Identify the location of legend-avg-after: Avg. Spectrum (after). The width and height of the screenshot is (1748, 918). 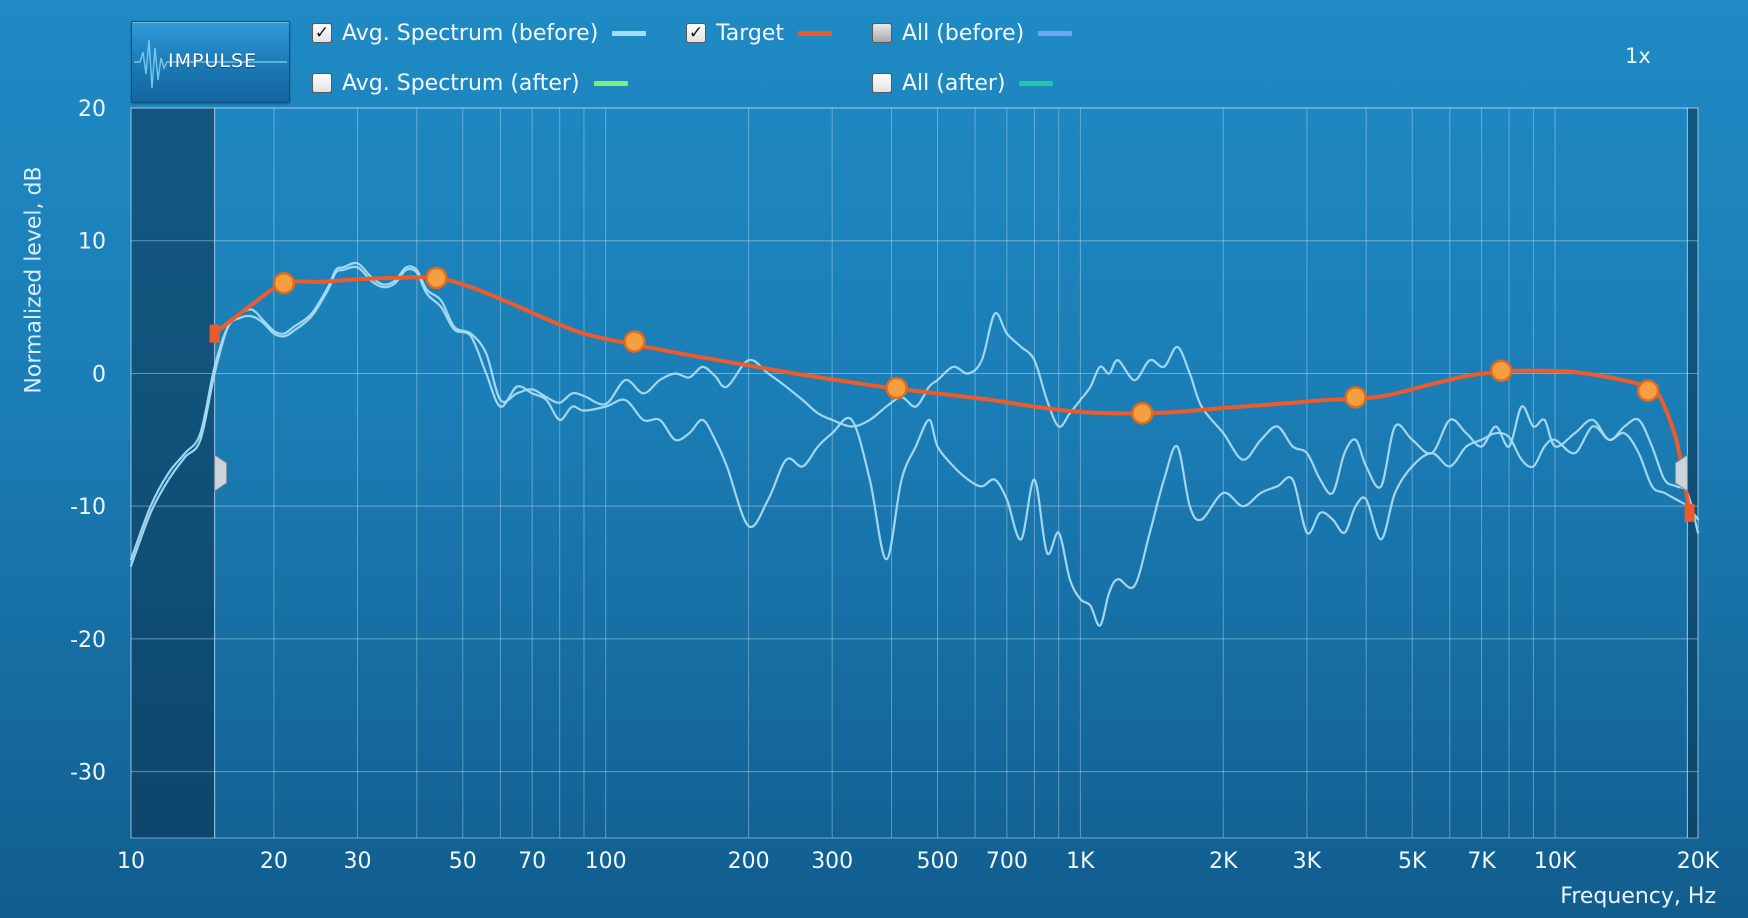
(470, 83).